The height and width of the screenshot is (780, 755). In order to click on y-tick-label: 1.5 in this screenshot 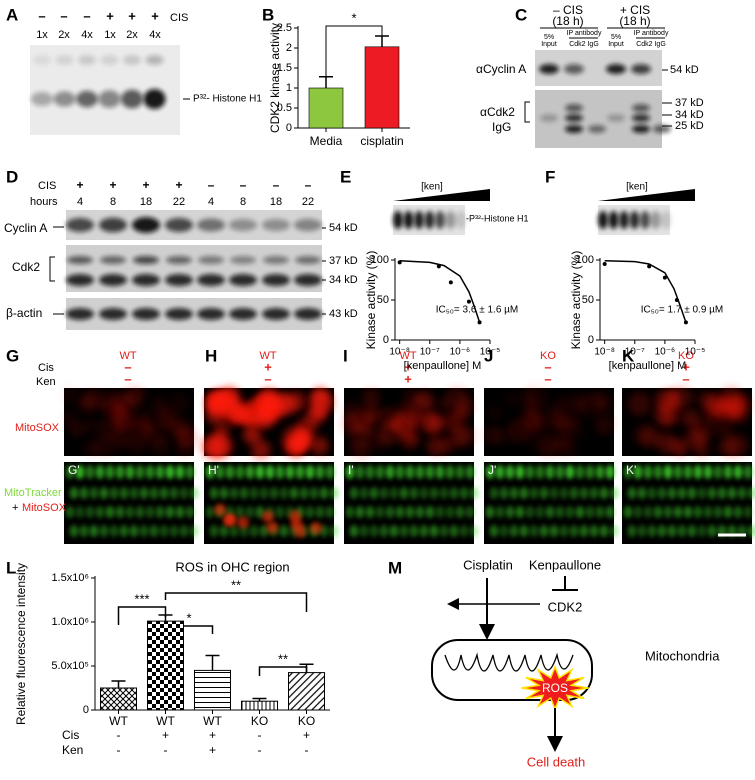, I will do `click(284, 68)`.